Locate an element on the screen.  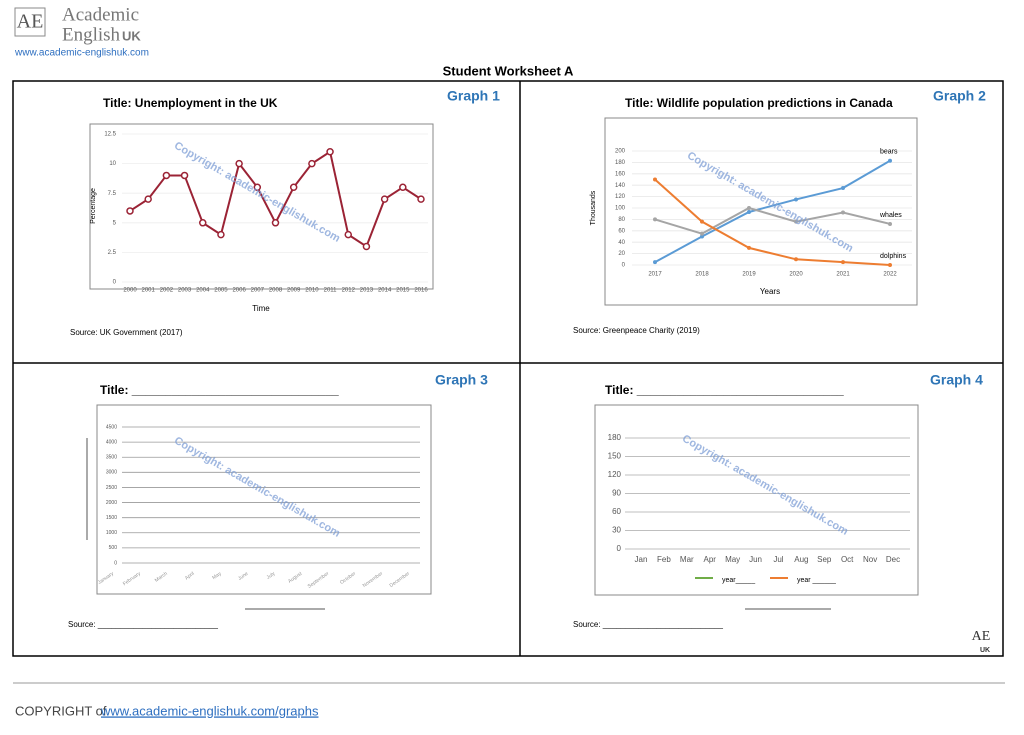
logo-mark: AE is located at coordinates (30, 22).